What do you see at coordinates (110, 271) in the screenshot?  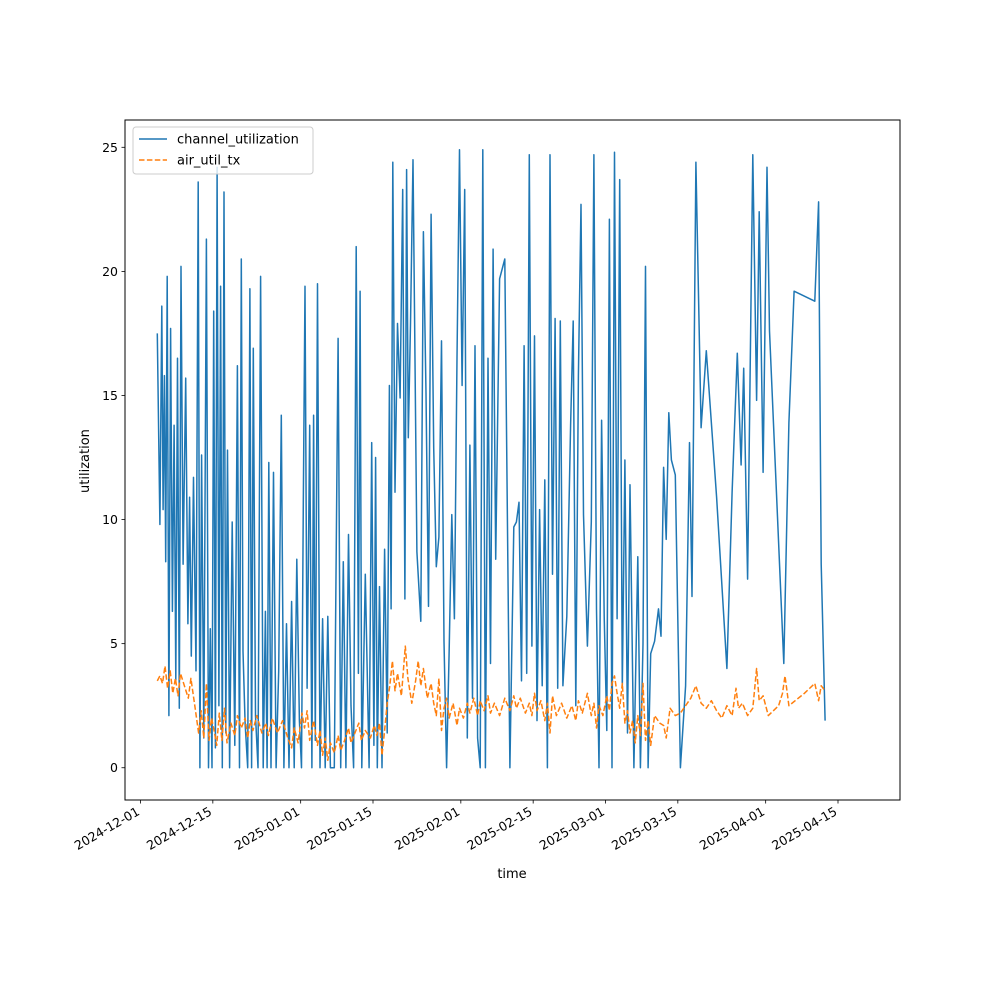 I see `y-tick-label: 20` at bounding box center [110, 271].